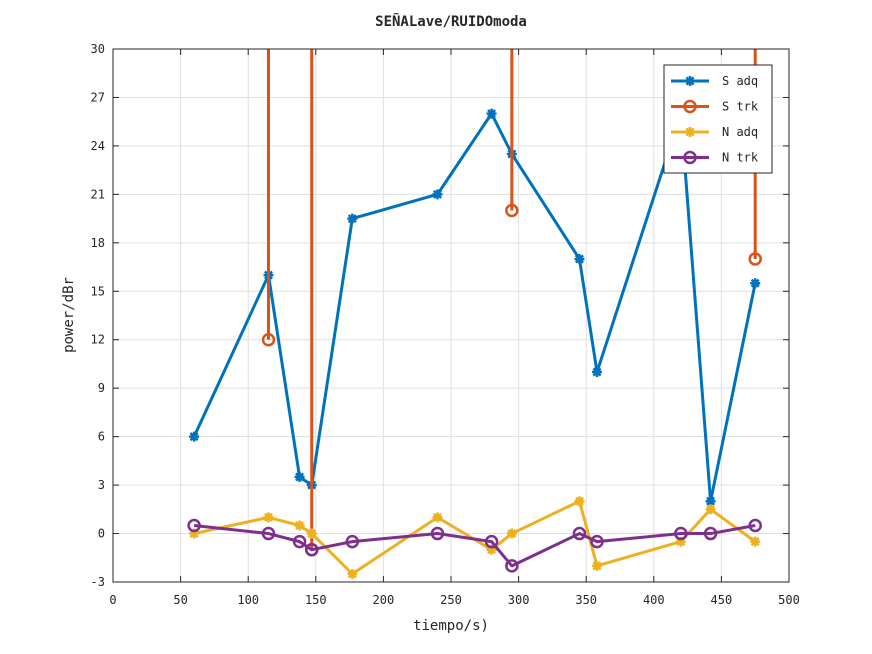 This screenshot has height=654, width=872. What do you see at coordinates (722, 600) in the screenshot?
I see `x-tick-label: 450` at bounding box center [722, 600].